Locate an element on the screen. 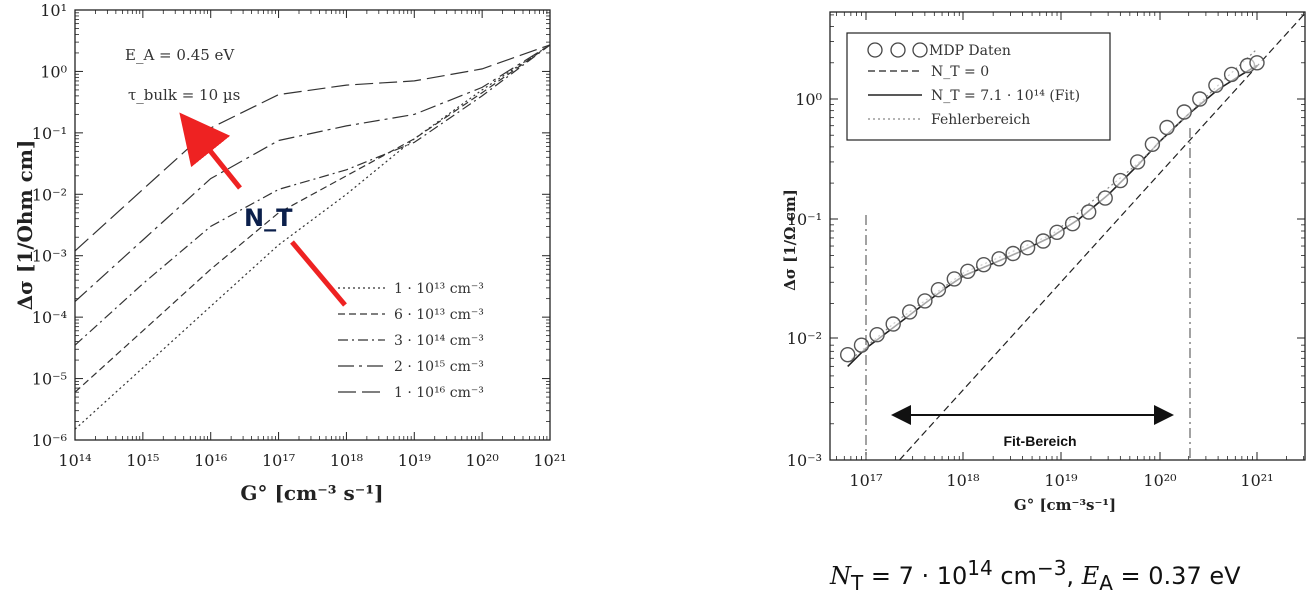 The height and width of the screenshot is (595, 1312). left-y-tick-label: 10⁻¹ is located at coordinates (49, 133).